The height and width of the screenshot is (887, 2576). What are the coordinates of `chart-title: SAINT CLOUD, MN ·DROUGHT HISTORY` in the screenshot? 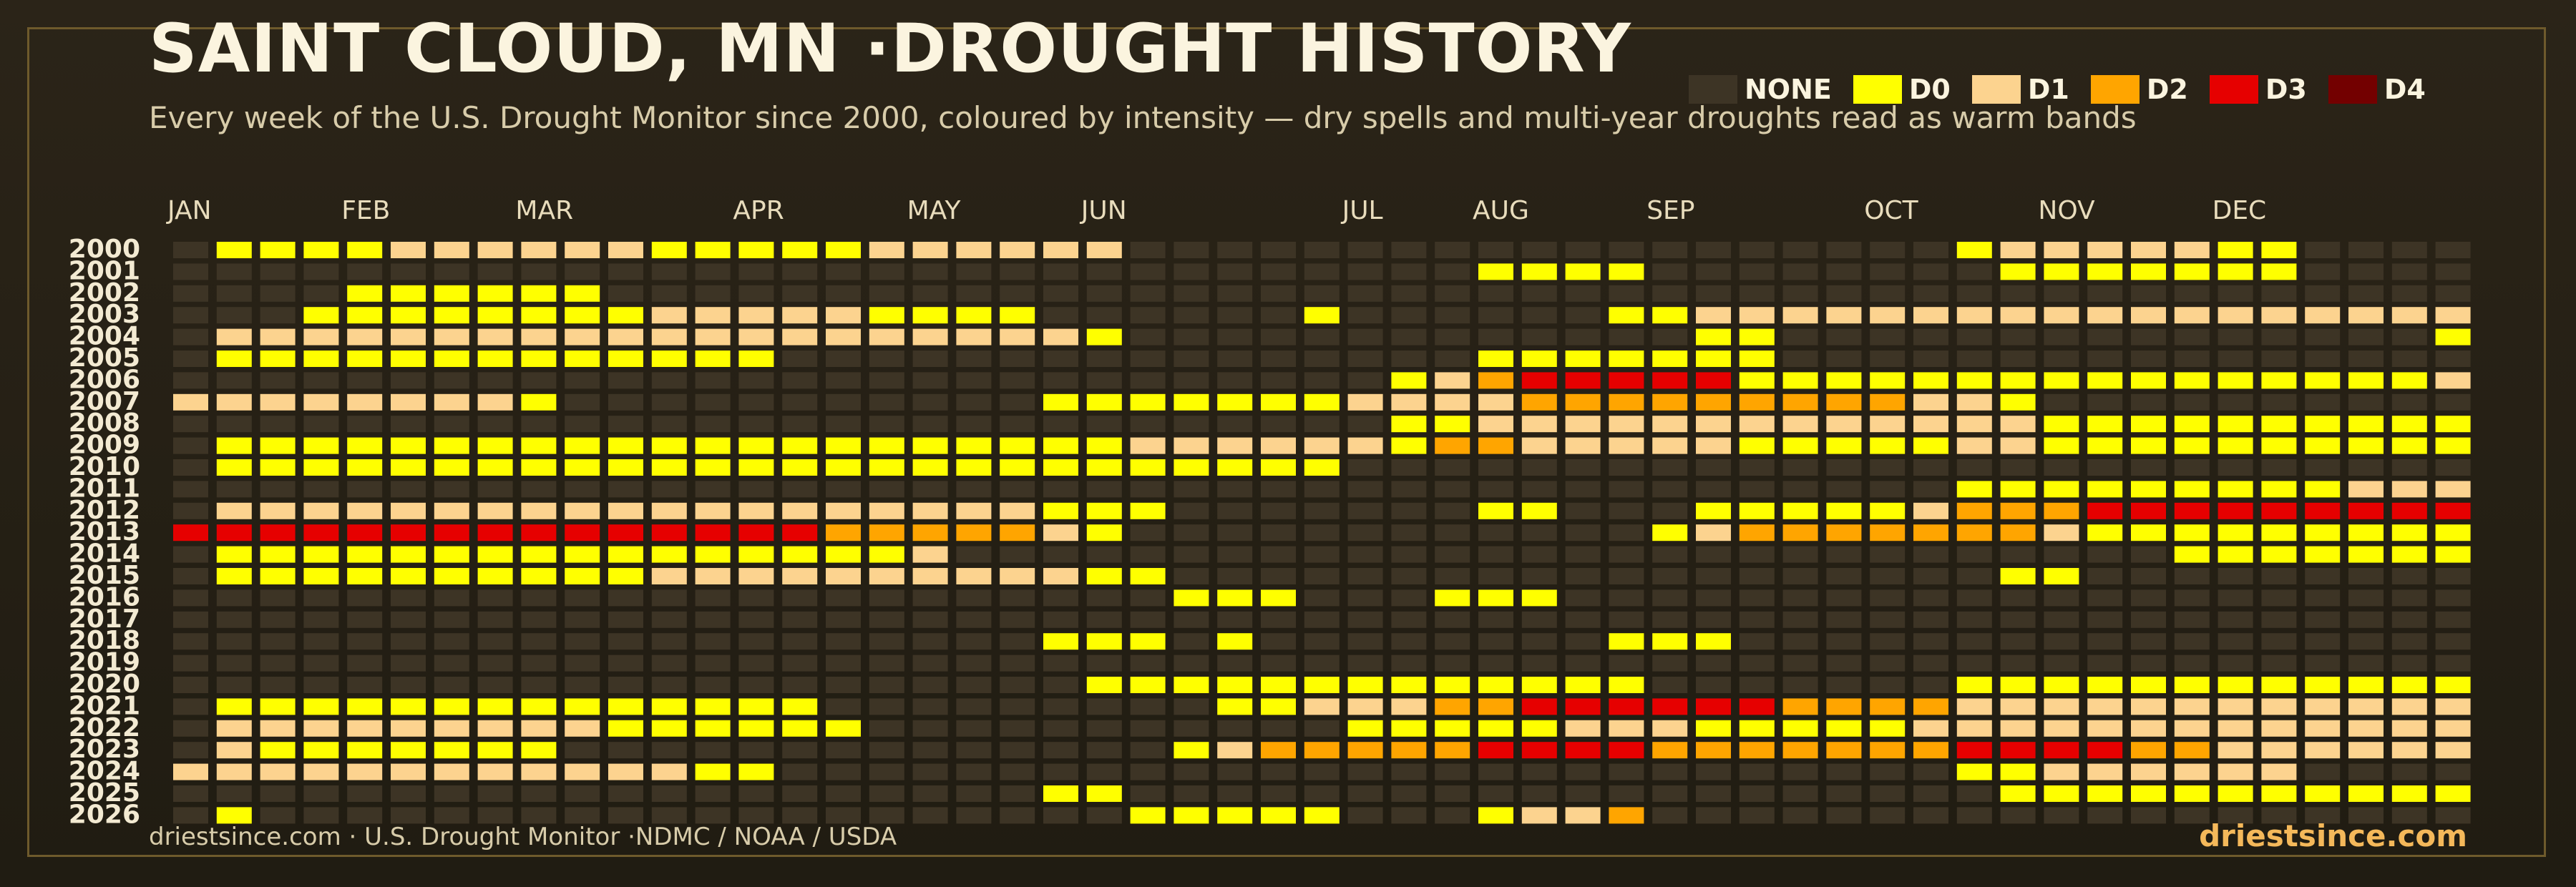 It's located at (890, 49).